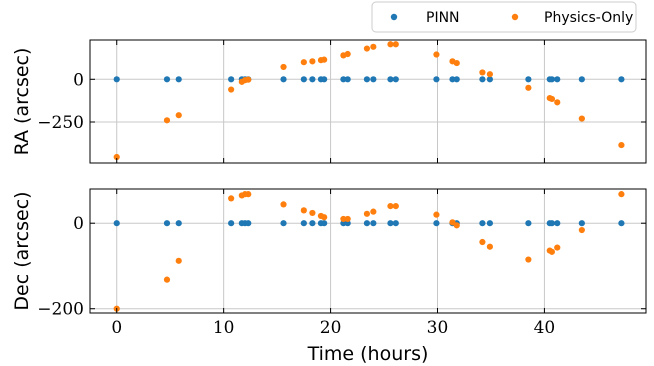 Image resolution: width=654 pixels, height=366 pixels. I want to click on x-tick-label: 10, so click(224, 328).